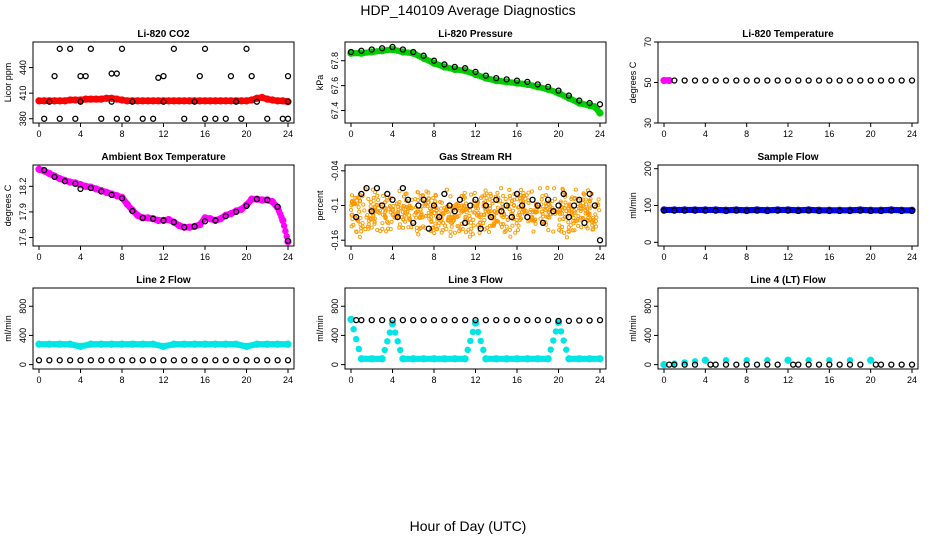 The height and width of the screenshot is (540, 936). What do you see at coordinates (648, 82) in the screenshot?
I see `y-tick-label: 50` at bounding box center [648, 82].